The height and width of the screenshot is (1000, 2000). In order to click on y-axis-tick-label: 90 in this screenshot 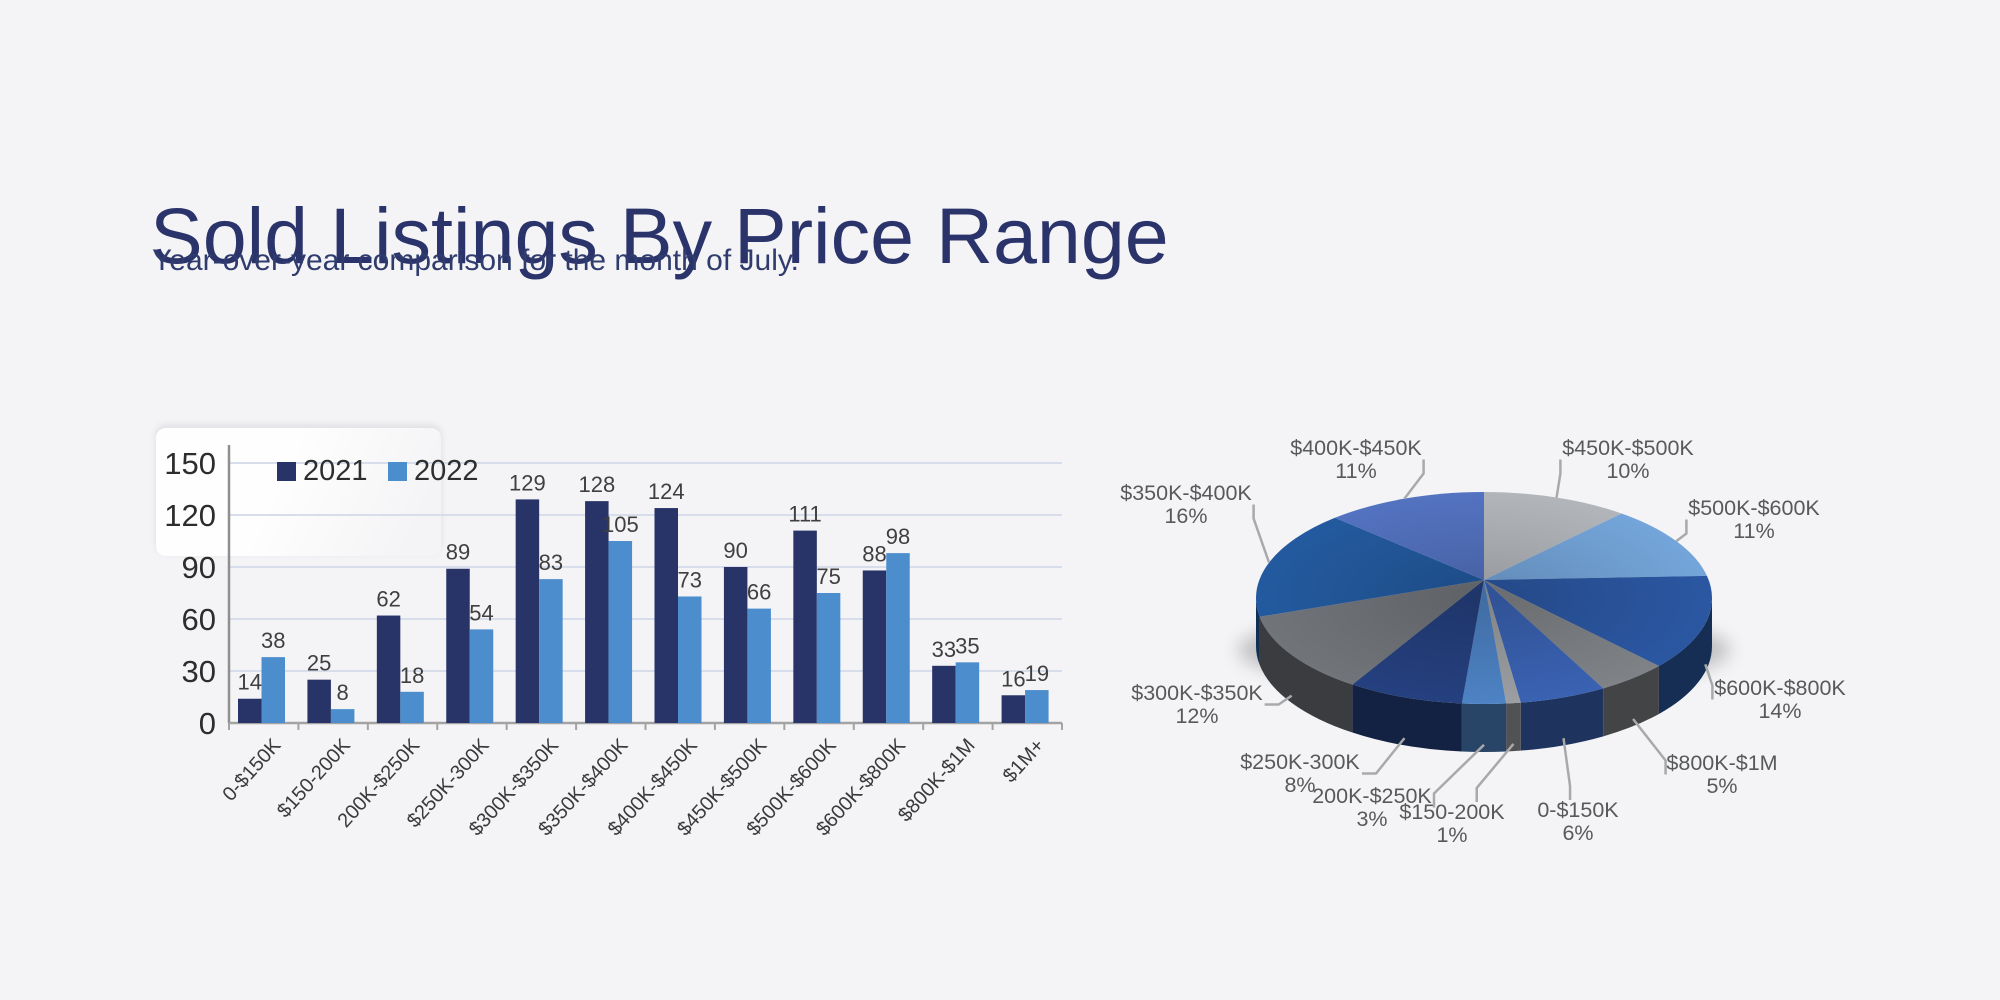, I will do `click(199, 567)`.